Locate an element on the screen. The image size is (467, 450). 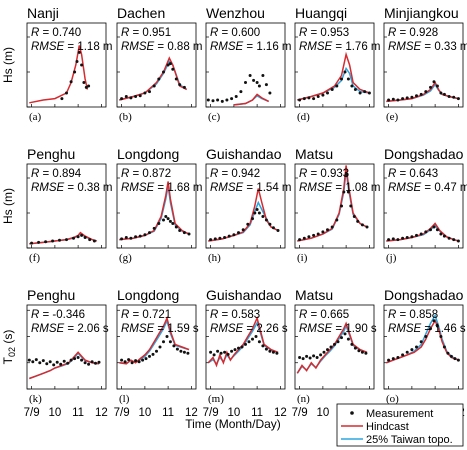
subplot-letter: (g) is located at coordinates (125, 258).